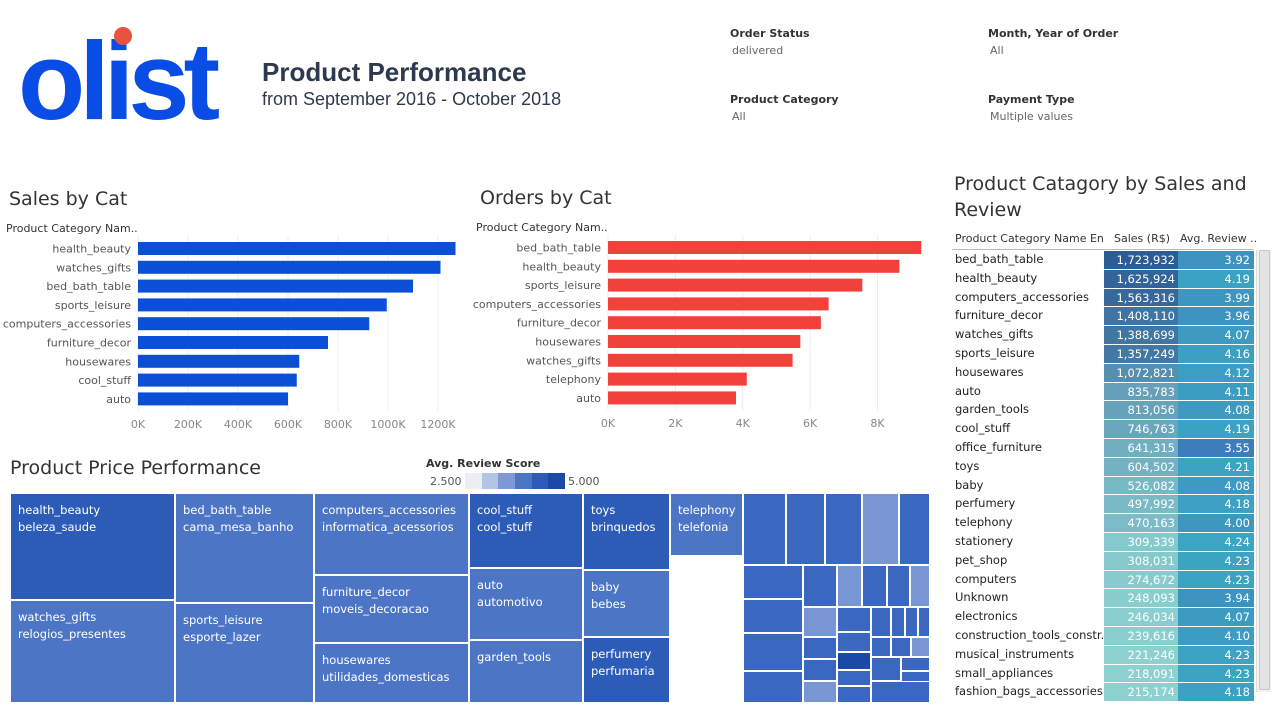 This screenshot has height=720, width=1280. I want to click on treemap-cell-garden_tools: garden_tools, so click(526, 671).